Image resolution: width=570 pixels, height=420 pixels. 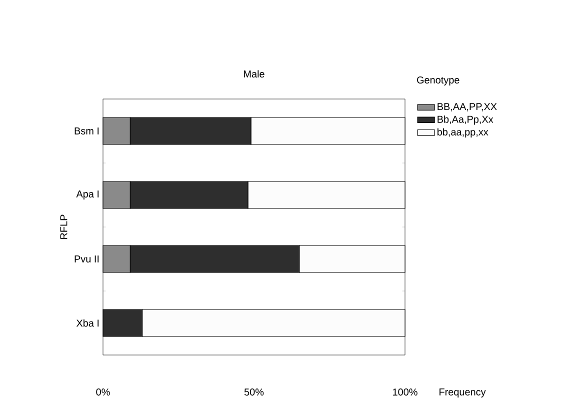 I want to click on legend-label: bb,aa,pp,xx, so click(x=462, y=133).